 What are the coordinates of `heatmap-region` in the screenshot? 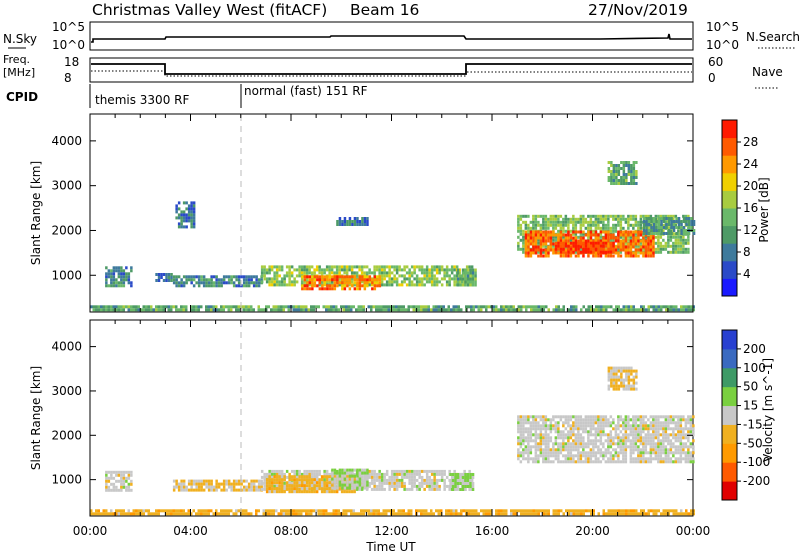 It's located at (606, 439).